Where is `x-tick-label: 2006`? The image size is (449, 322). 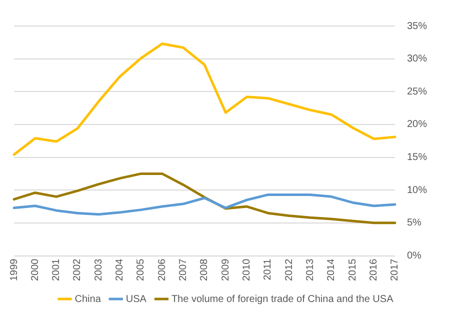
x-tick-label: 2006 is located at coordinates (162, 270).